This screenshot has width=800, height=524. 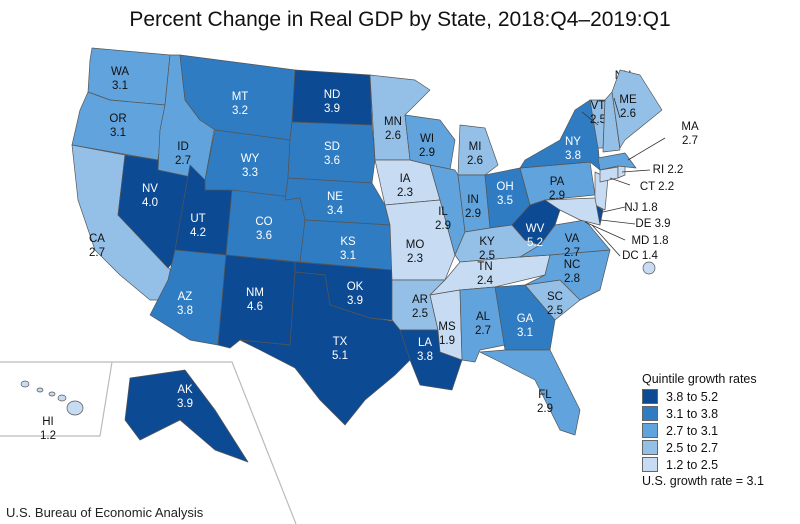 I want to click on state-abbr: SD, so click(x=332, y=147).